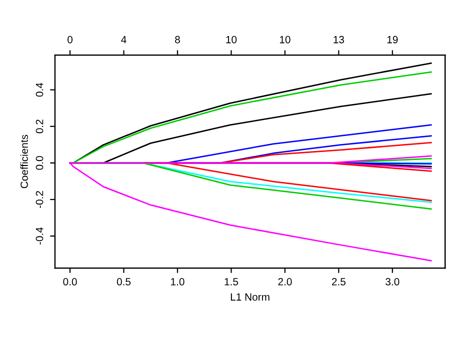 This screenshot has width=474, height=338. What do you see at coordinates (392, 40) in the screenshot?
I see `text: 19` at bounding box center [392, 40].